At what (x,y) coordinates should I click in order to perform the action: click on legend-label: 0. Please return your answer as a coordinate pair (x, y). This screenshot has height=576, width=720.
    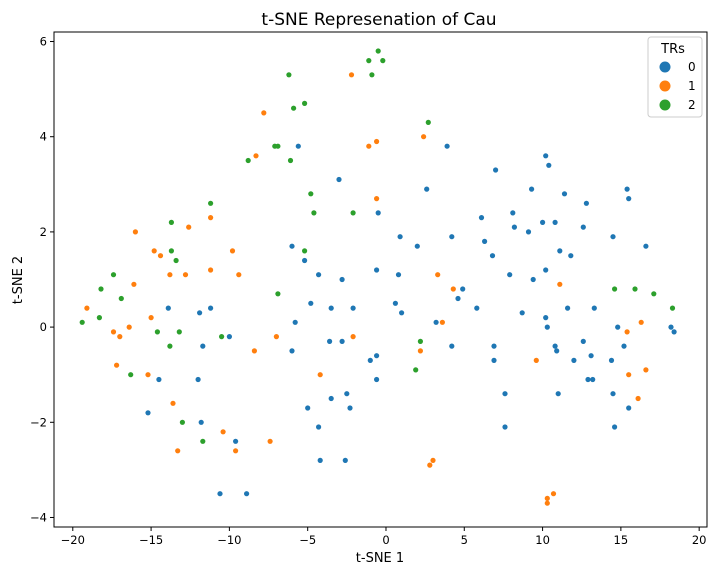
    Looking at the image, I should click on (692, 67).